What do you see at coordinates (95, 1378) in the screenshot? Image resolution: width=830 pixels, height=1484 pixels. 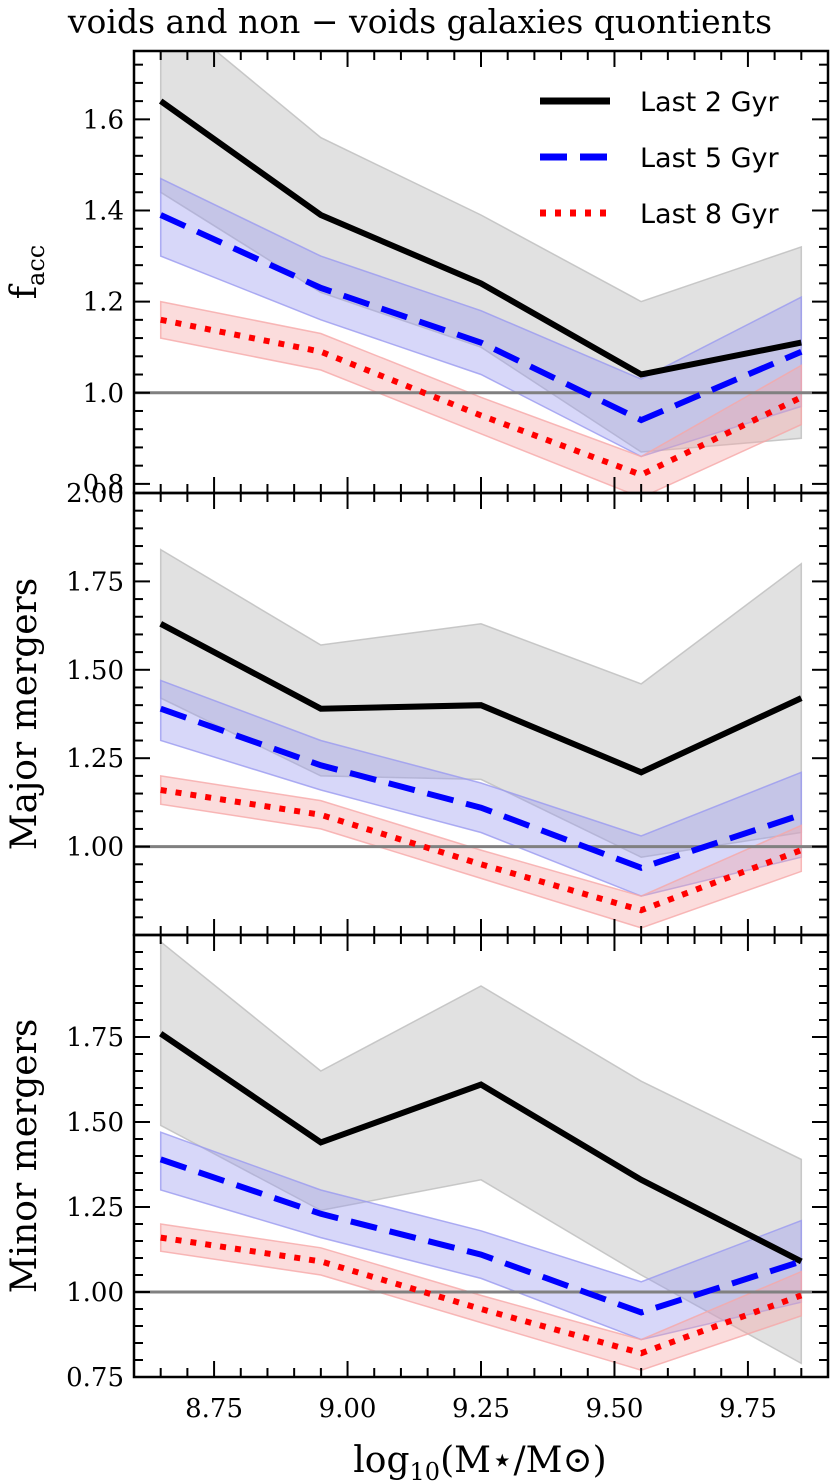 I see `y-tick-label: 0.75` at bounding box center [95, 1378].